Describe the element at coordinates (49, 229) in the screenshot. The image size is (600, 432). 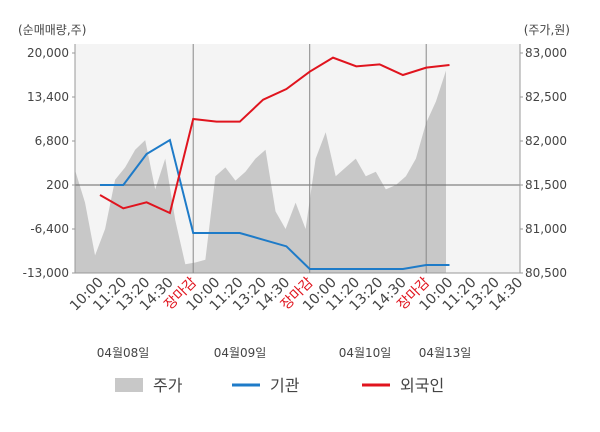
I see `y-tick-label: -6,400` at that location.